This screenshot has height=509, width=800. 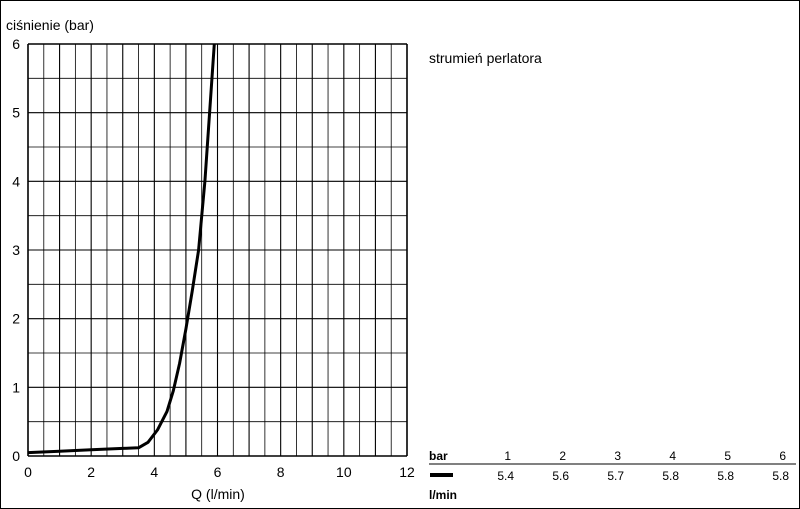 I want to click on flow-table: bar l/min 1 2 3 4 5 6 5.4 5.6 5.7 5.8 5.8 5.8, so click(x=612, y=475).